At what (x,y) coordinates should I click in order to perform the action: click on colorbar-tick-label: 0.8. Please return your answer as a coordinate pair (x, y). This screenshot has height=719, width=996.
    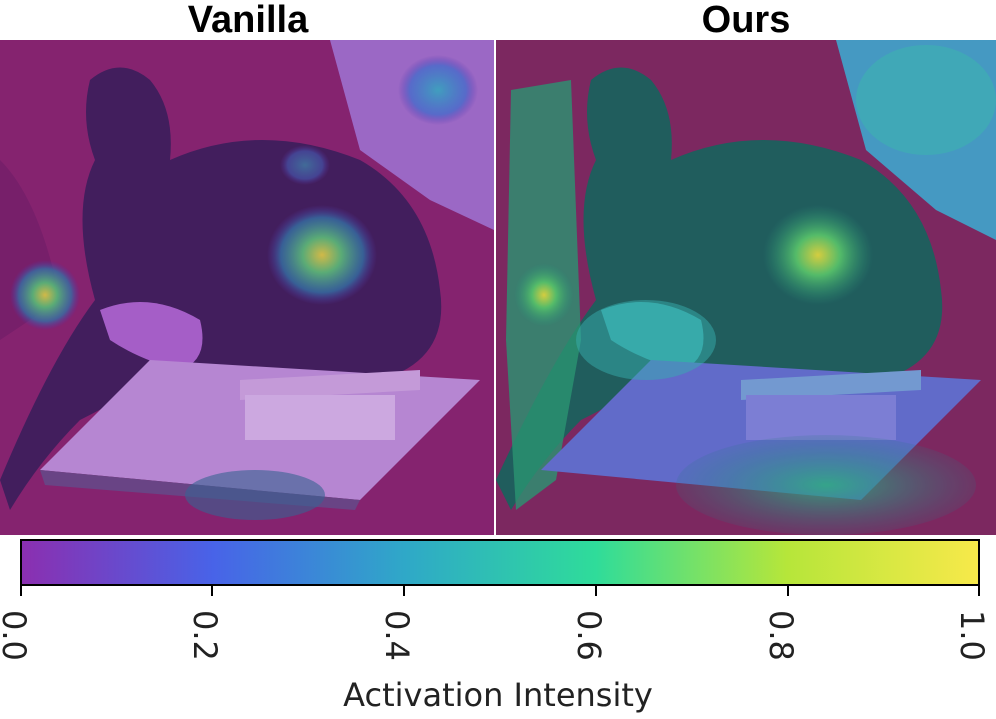
    Looking at the image, I should click on (781, 635).